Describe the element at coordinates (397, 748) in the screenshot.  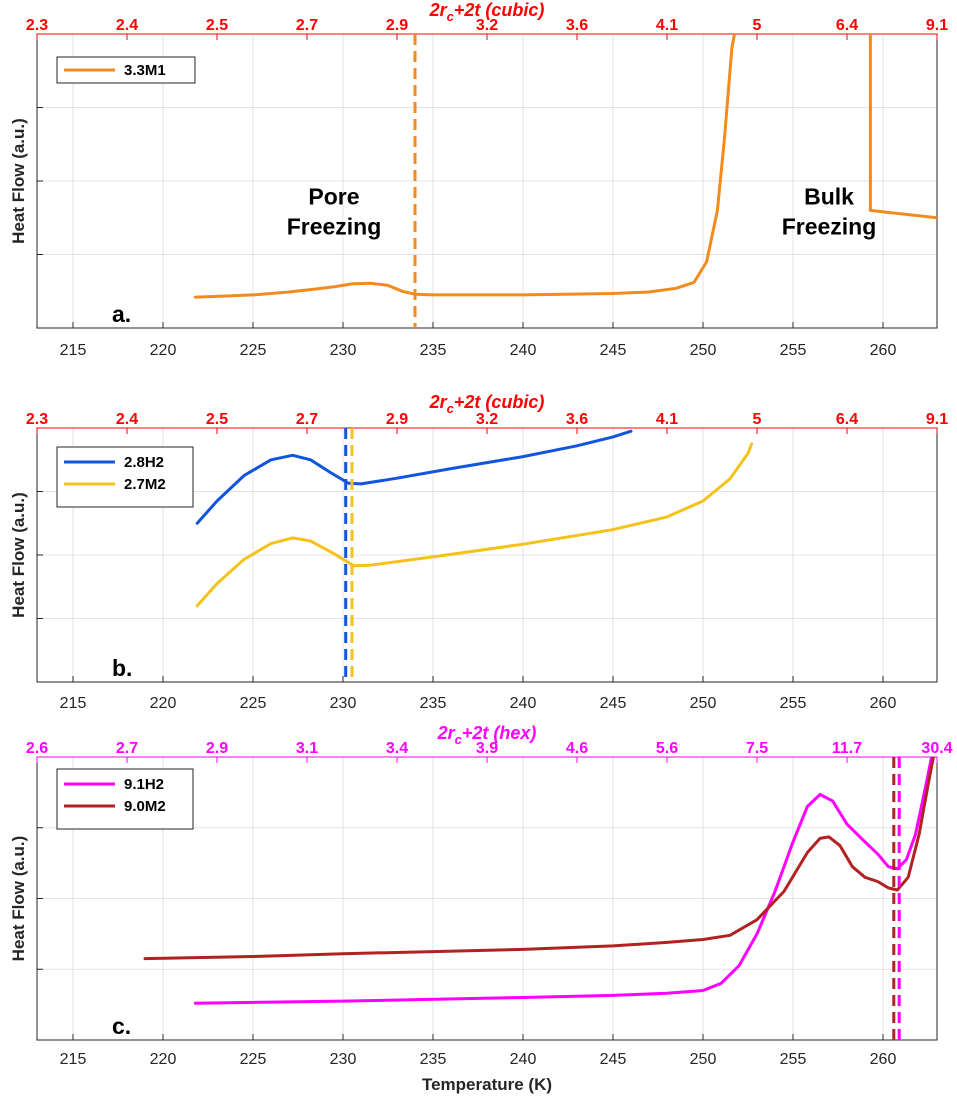
I see `top-tick-label: 3.4` at that location.